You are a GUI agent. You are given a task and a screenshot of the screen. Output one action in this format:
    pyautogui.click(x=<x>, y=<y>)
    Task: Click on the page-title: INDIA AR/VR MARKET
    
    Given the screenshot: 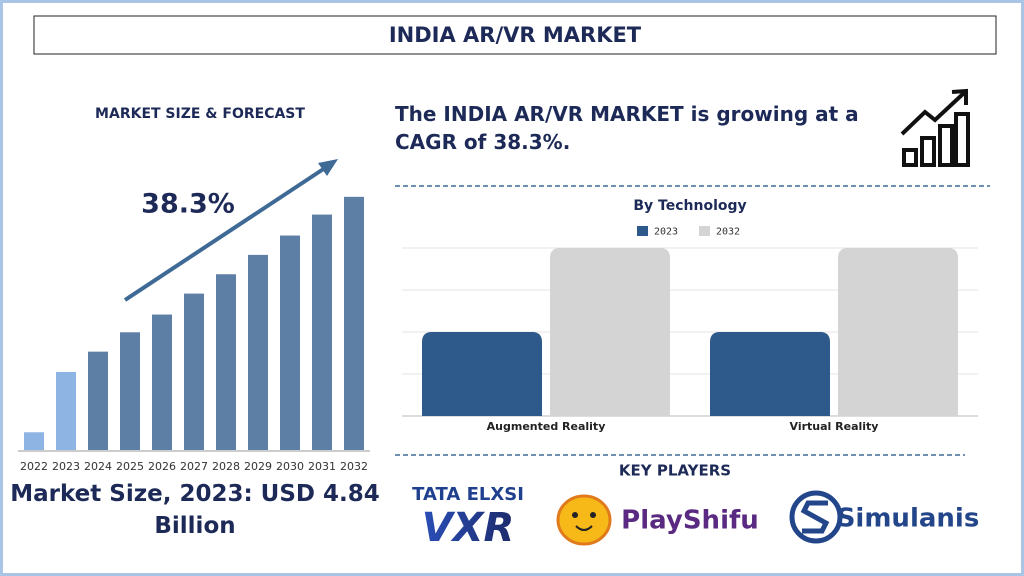 What is the action you would take?
    pyautogui.click(x=515, y=35)
    